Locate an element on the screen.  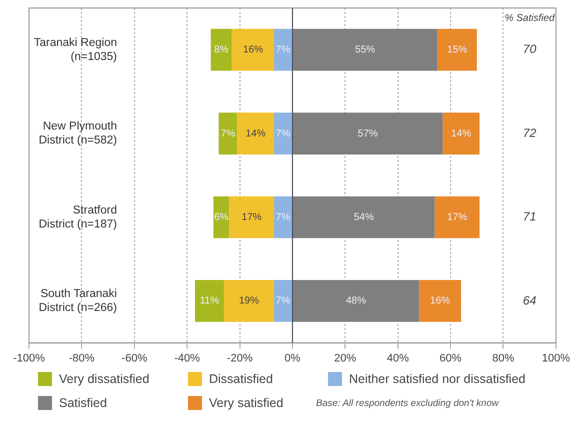
x-tick-label: 40% is located at coordinates (398, 358).